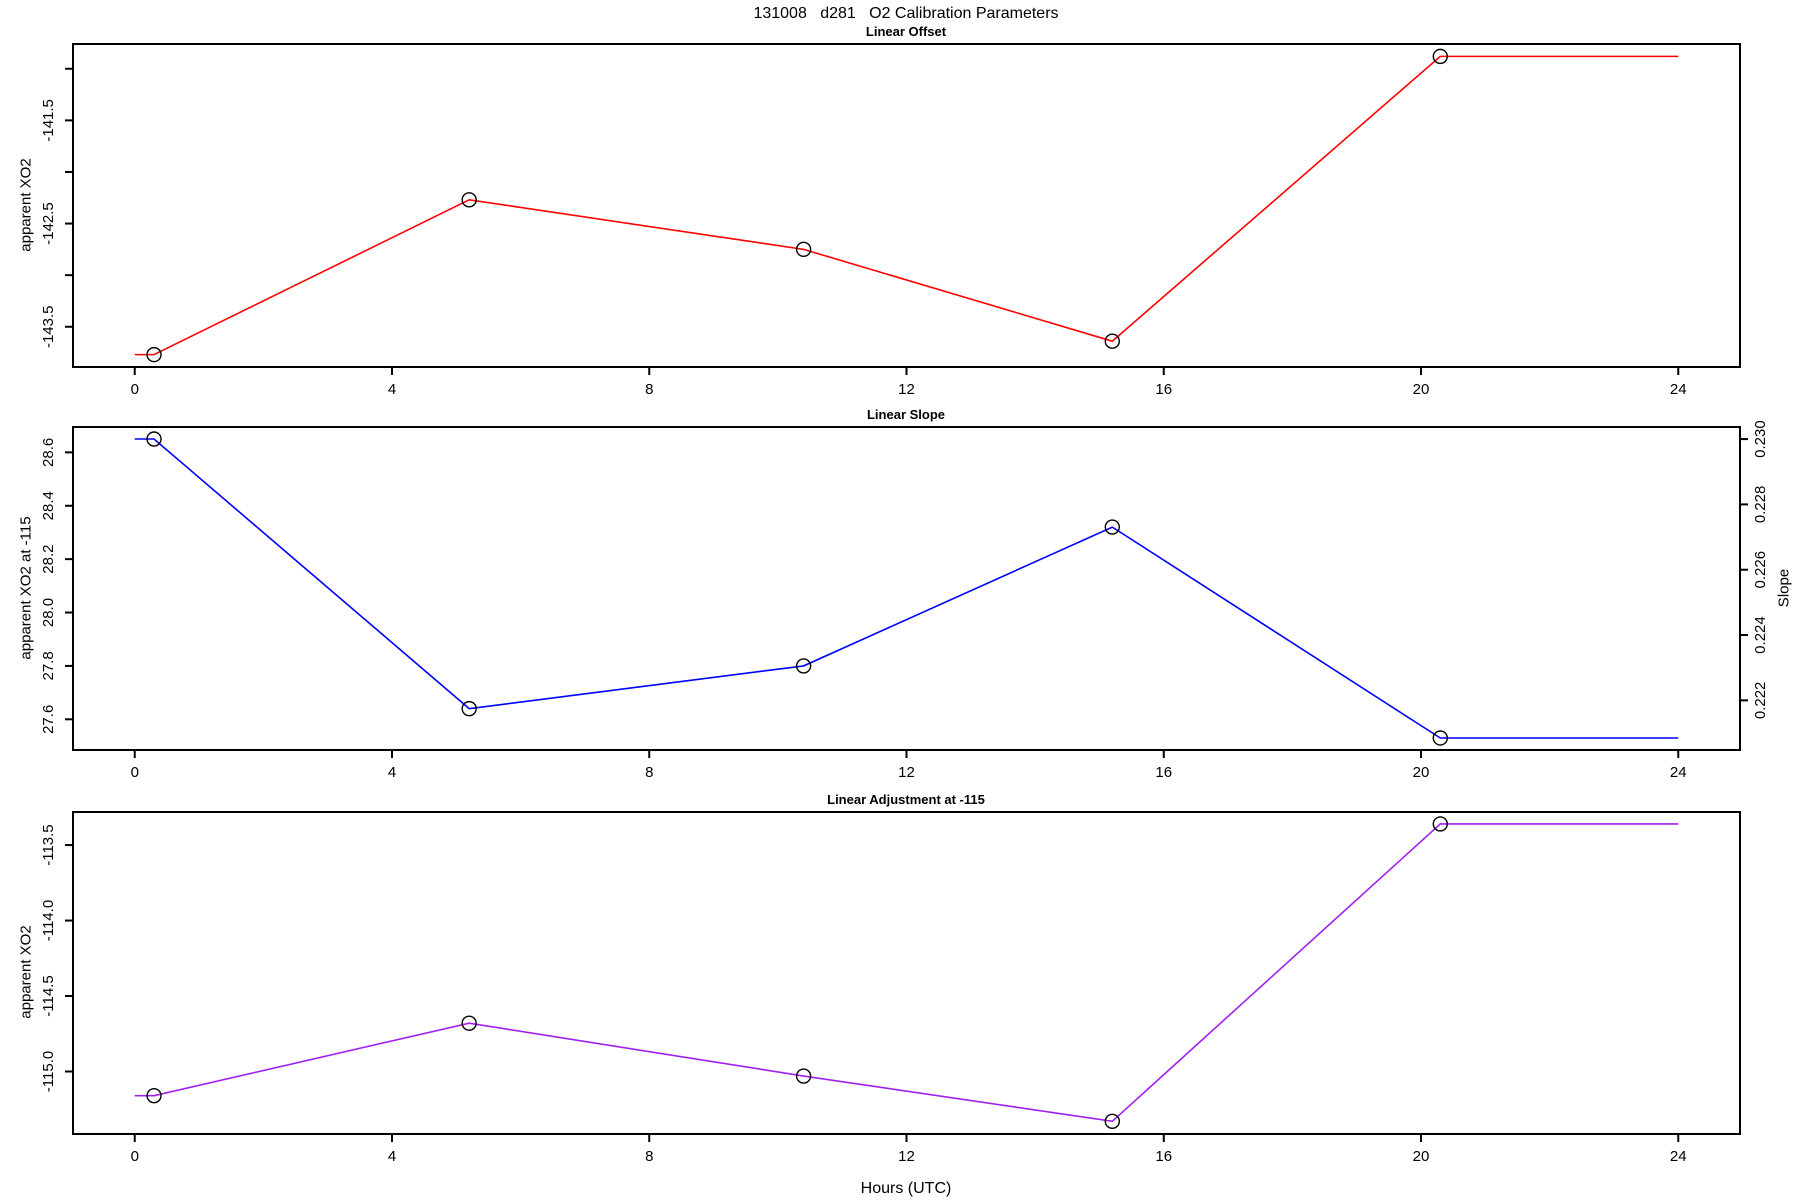 The height and width of the screenshot is (1200, 1800). I want to click on y-tick-label: 28.6, so click(48, 452).